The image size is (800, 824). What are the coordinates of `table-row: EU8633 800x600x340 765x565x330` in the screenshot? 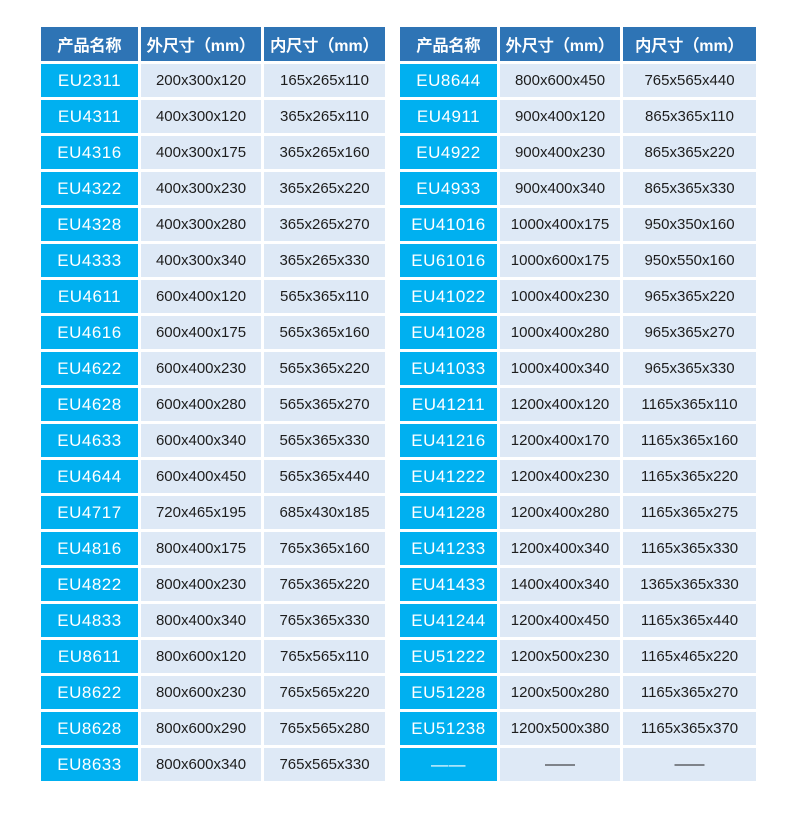 It's located at (213, 764).